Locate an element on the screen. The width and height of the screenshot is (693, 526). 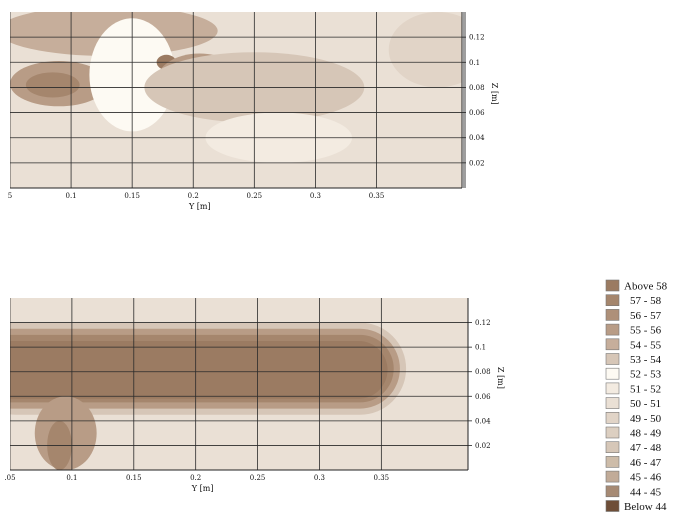
legend-label: 56 - 57 is located at coordinates (646, 316).